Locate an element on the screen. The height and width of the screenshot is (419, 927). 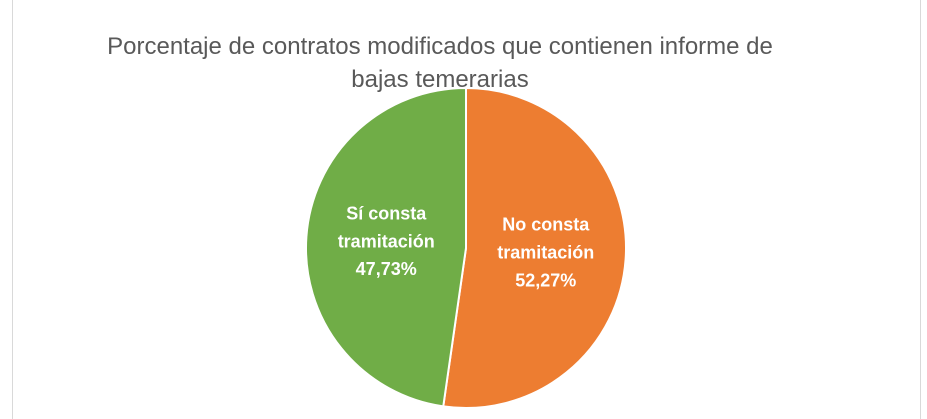
slice-label: No consta tramitación 52,27% is located at coordinates (545, 252).